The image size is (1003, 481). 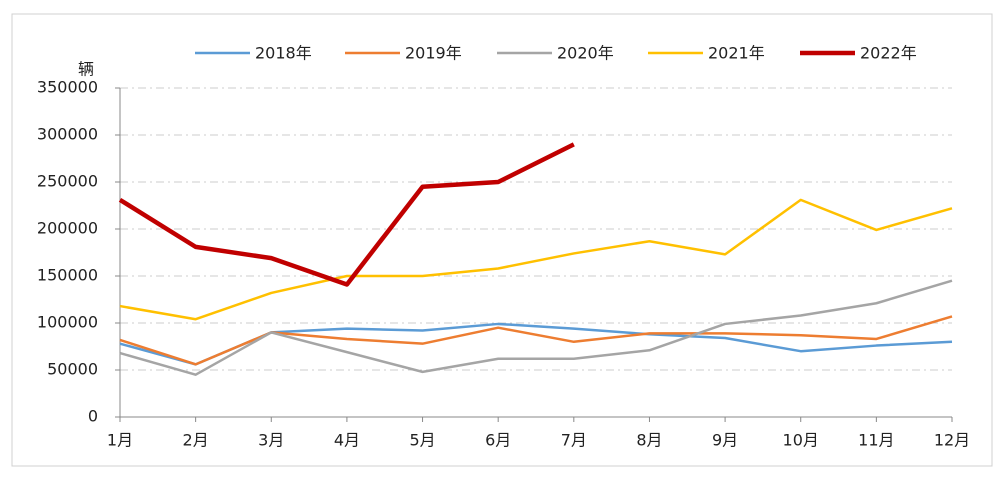 I want to click on x-tick-label: 11月, so click(x=876, y=440).